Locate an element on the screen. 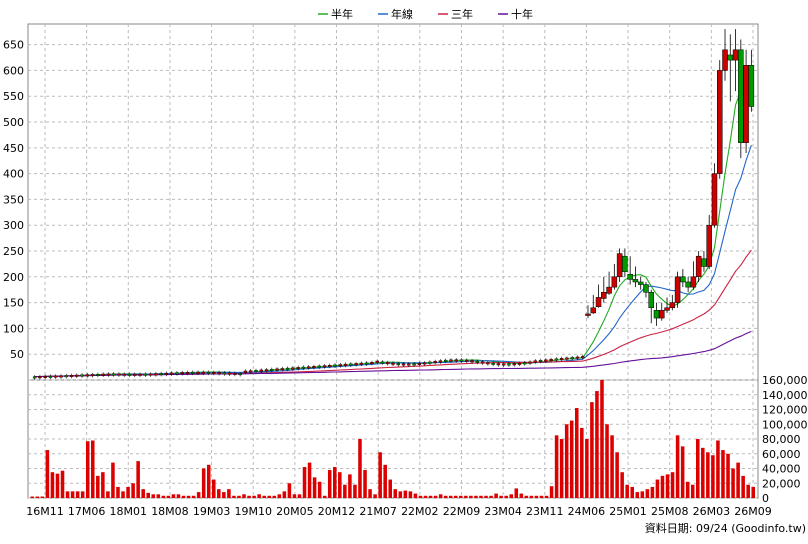  price-tick-label: 600 is located at coordinates (13, 70).